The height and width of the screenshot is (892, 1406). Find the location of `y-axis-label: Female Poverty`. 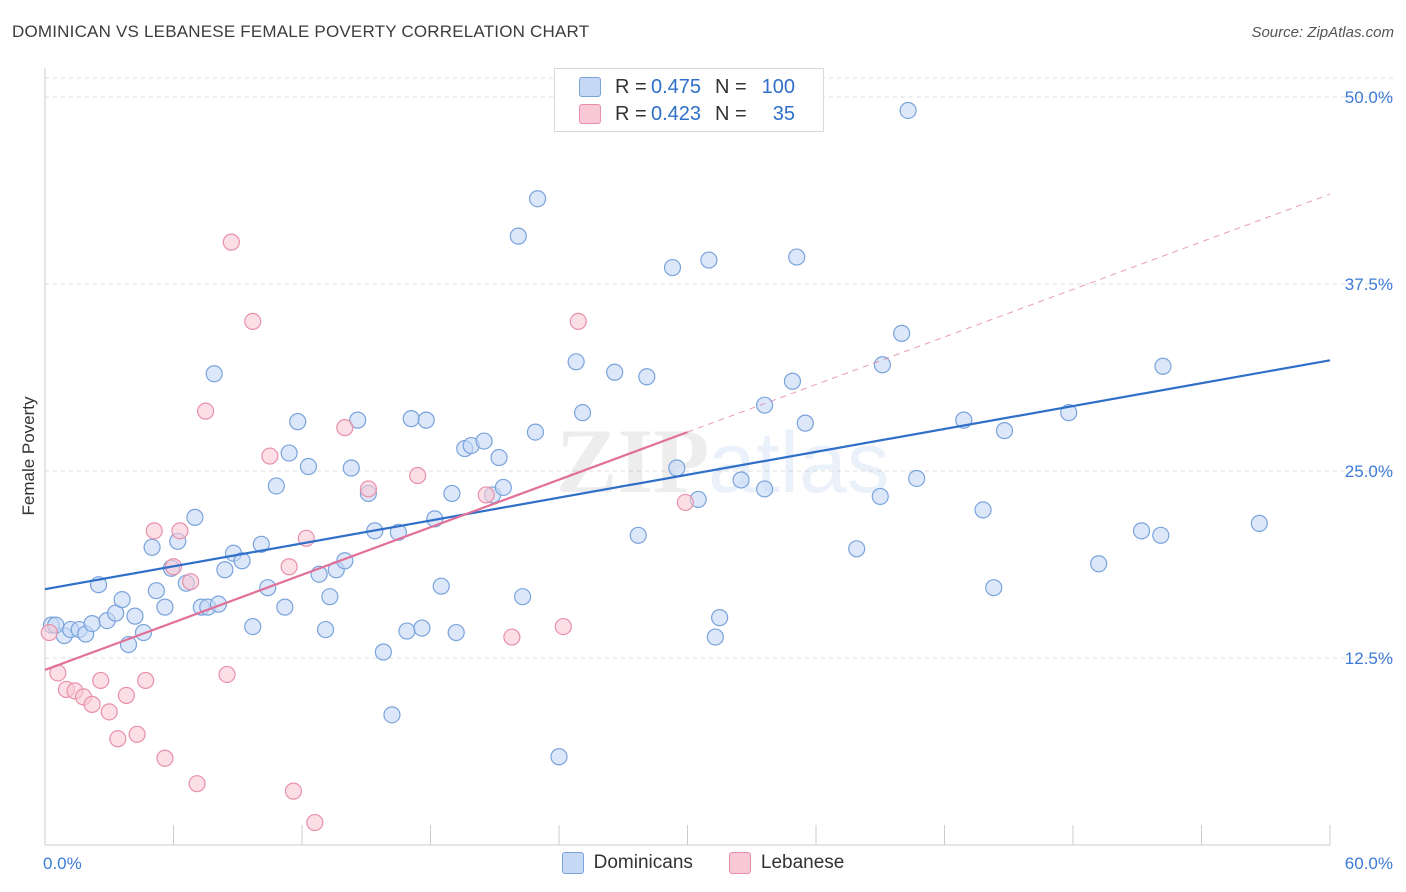

y-axis-label: Female Poverty is located at coordinates (28, 456).